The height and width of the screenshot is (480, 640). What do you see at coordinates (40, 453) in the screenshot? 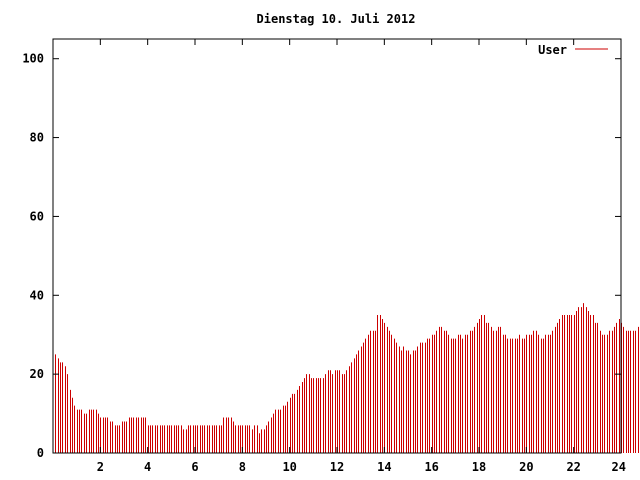
I see `y-tick-label: 0` at bounding box center [40, 453].